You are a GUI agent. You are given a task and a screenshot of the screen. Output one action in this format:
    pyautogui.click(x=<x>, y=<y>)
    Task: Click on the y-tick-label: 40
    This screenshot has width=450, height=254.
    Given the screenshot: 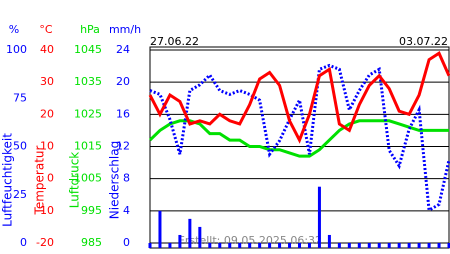 What is the action you would take?
    pyautogui.click(x=47, y=49)
    